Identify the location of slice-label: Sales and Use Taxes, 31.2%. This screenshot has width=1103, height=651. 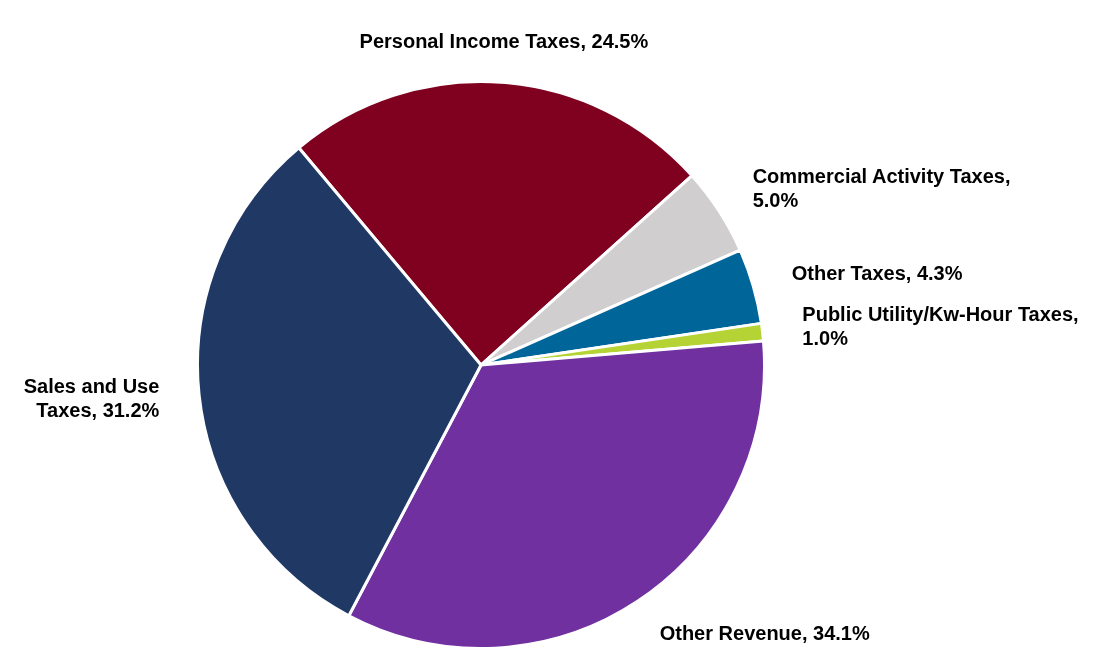
(91, 397).